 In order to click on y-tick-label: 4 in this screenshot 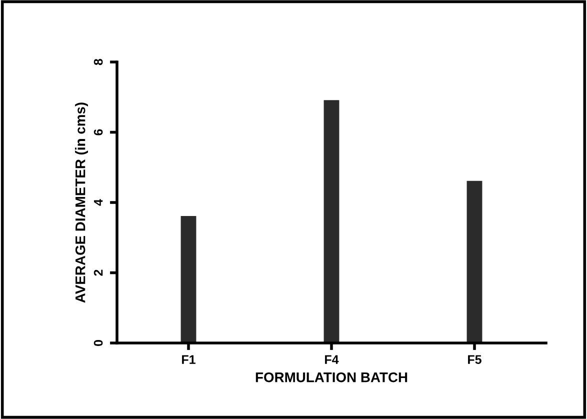, I will do `click(98, 202)`.